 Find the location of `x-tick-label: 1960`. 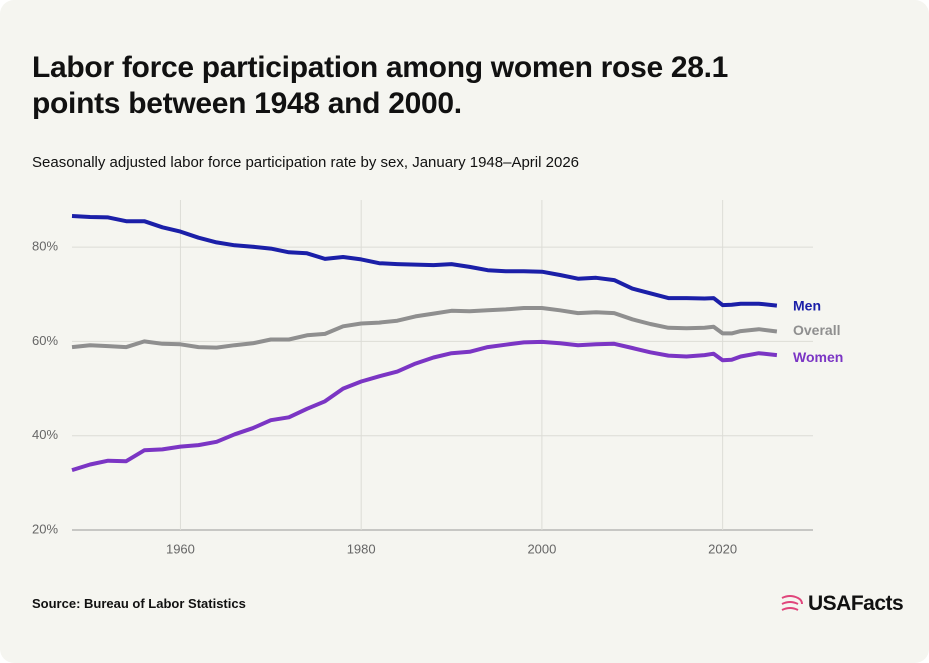

x-tick-label: 1960 is located at coordinates (180, 548).